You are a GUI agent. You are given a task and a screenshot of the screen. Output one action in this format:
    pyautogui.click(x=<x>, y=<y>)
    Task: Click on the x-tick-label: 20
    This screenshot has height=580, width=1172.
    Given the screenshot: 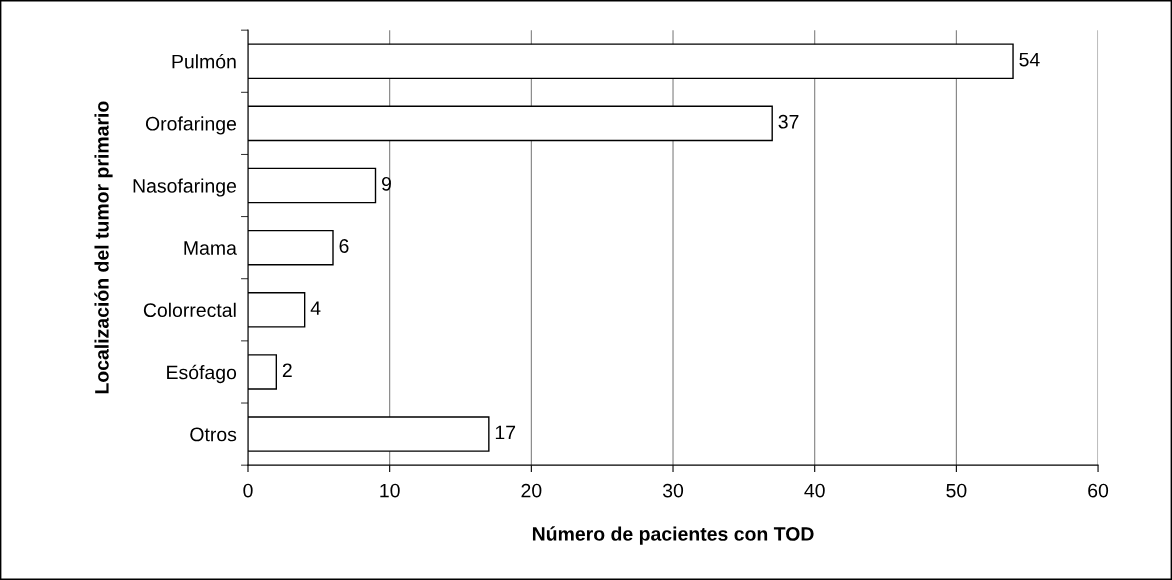 What is the action you would take?
    pyautogui.click(x=531, y=490)
    